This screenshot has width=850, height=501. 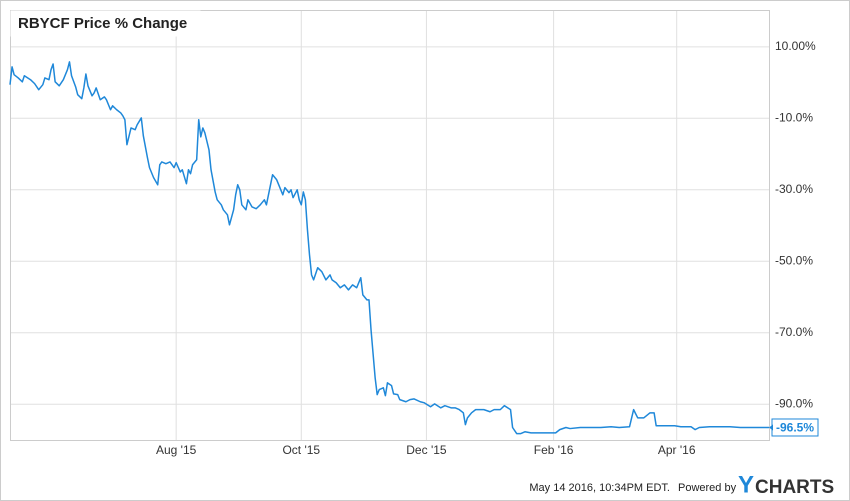 What do you see at coordinates (176, 450) in the screenshot?
I see `x-tick-label: Aug '15` at bounding box center [176, 450].